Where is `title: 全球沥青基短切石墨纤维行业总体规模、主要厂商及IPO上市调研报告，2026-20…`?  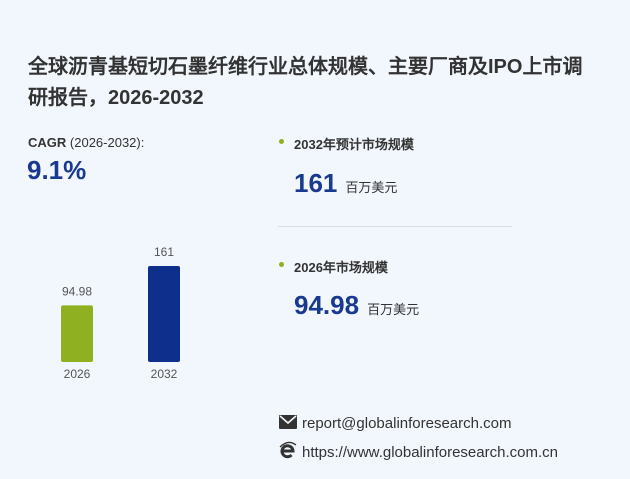 title: 全球沥青基短切石墨纤维行业总体规模、主要厂商及IPO上市调研报告，2026-20… is located at coordinates (305, 82).